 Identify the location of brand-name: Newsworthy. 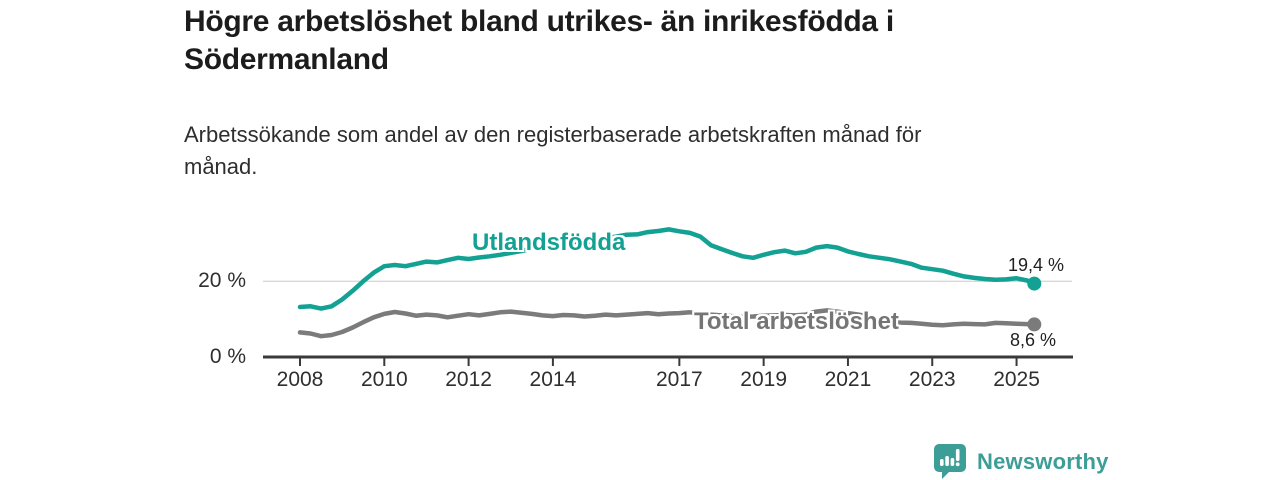
(1043, 461).